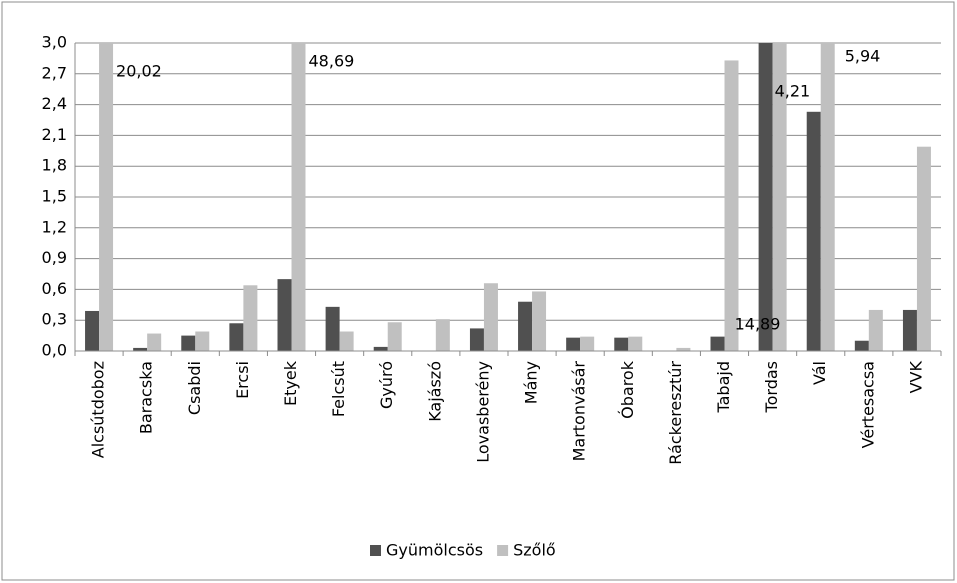 The width and height of the screenshot is (957, 583). I want to click on x-tick-label: Vál, so click(819, 373).